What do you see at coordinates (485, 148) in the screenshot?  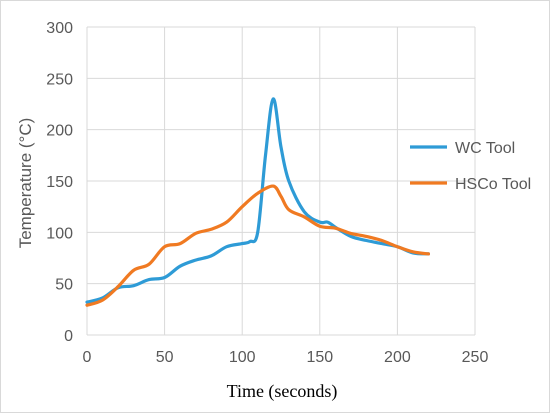 I see `legend-label-wc-tool: WC Tool` at bounding box center [485, 148].